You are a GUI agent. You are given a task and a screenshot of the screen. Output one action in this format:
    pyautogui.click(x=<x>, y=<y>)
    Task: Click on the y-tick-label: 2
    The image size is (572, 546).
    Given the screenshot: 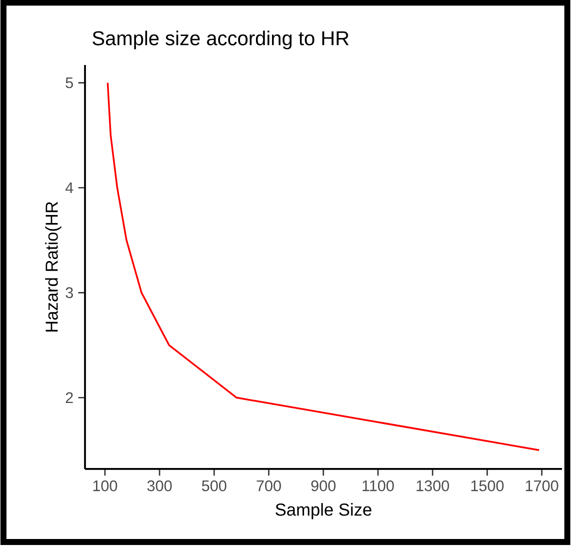 What is the action you would take?
    pyautogui.click(x=69, y=397)
    